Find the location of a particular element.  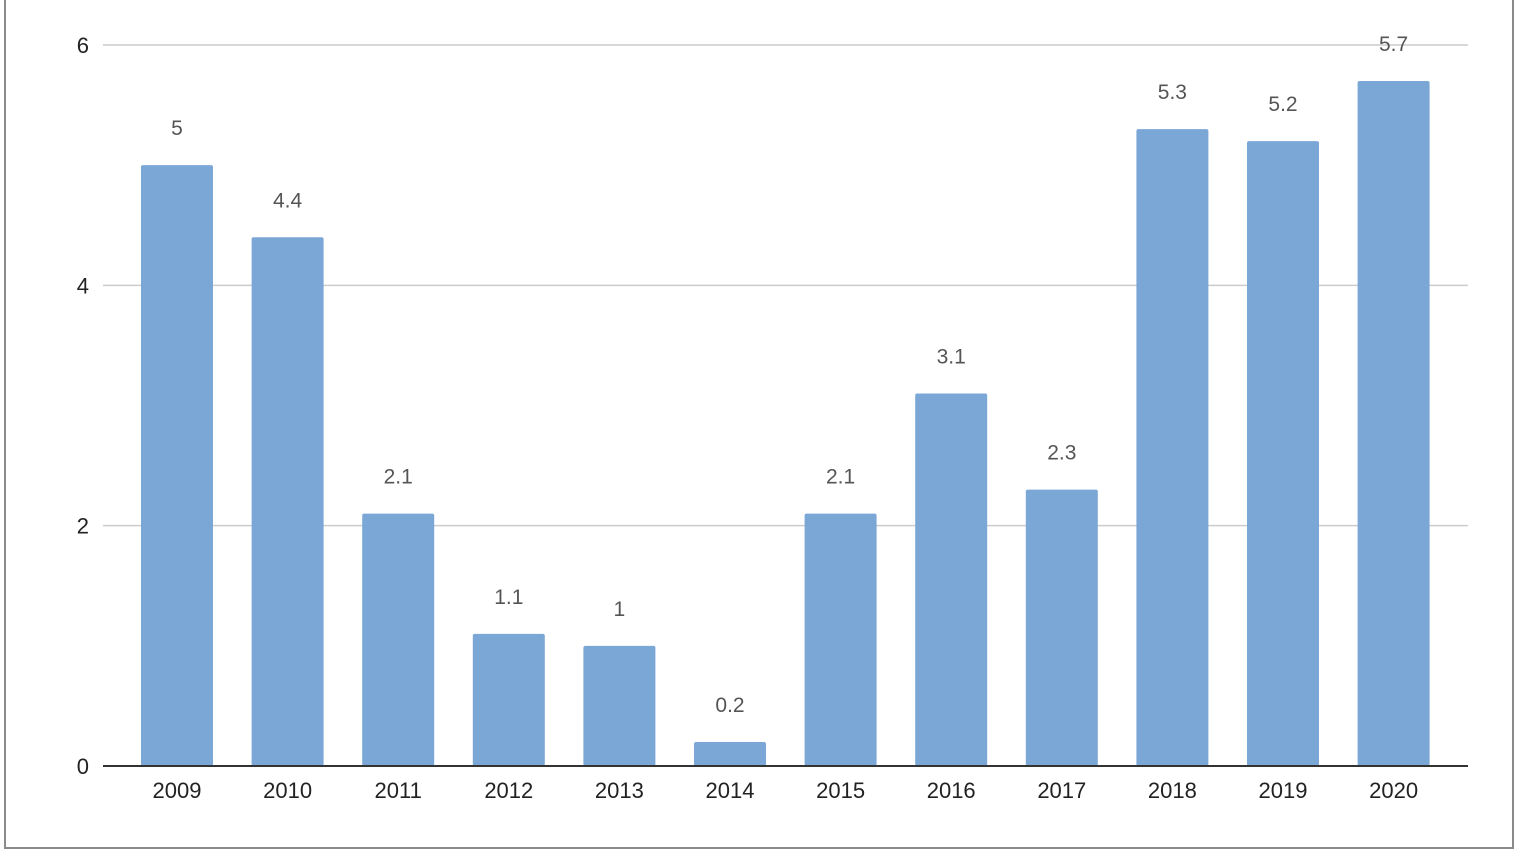

data-label-2009: 5 is located at coordinates (177, 128).